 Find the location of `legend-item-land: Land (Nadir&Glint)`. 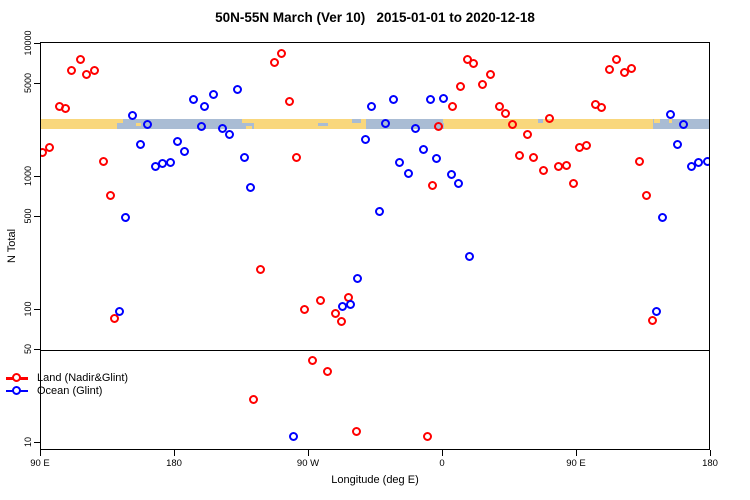

legend-item-land: Land (Nadir&Glint) is located at coordinates (67, 378).